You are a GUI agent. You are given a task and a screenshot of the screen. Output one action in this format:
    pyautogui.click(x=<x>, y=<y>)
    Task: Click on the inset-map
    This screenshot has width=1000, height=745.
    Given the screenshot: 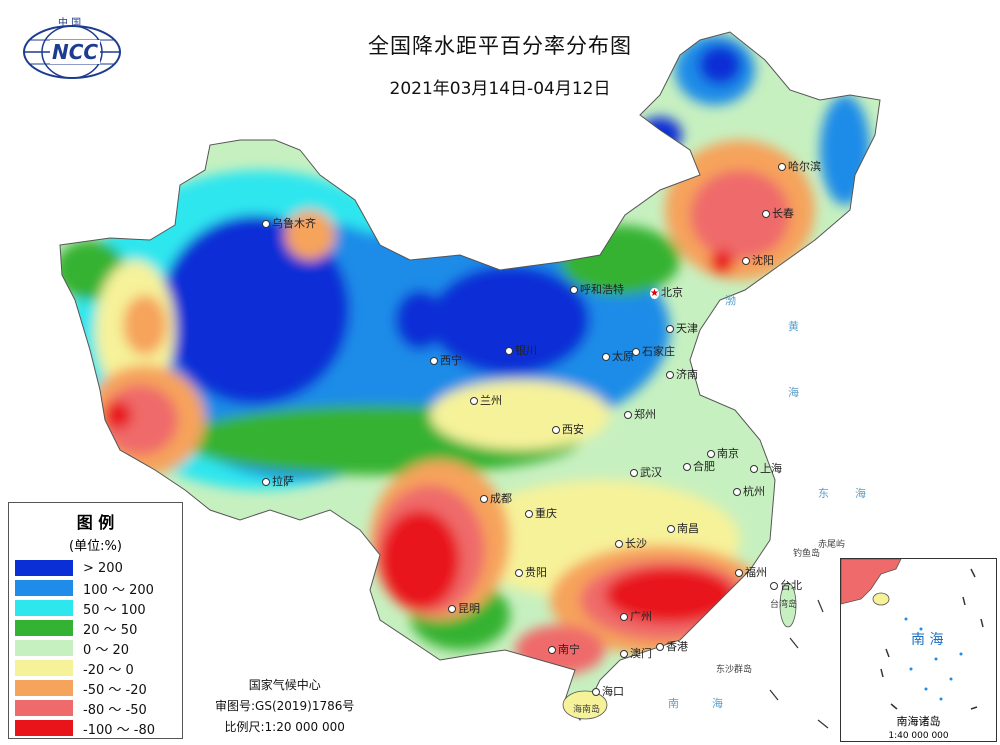 What is the action you would take?
    pyautogui.click(x=912, y=634)
    